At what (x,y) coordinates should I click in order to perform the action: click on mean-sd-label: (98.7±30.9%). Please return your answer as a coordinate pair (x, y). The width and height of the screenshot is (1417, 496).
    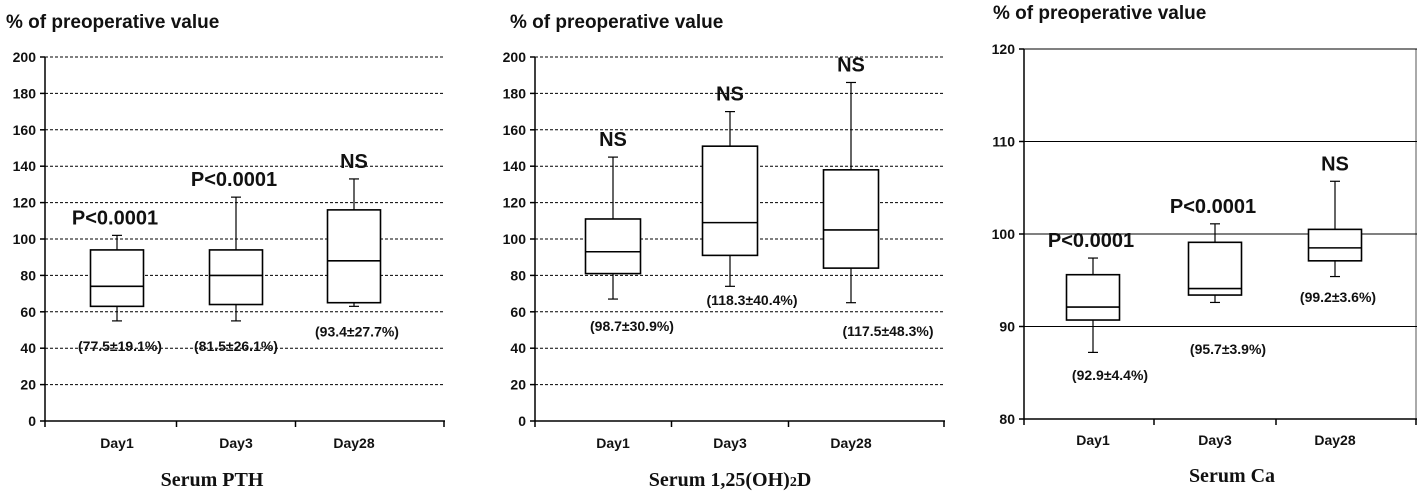
    Looking at the image, I should click on (632, 326).